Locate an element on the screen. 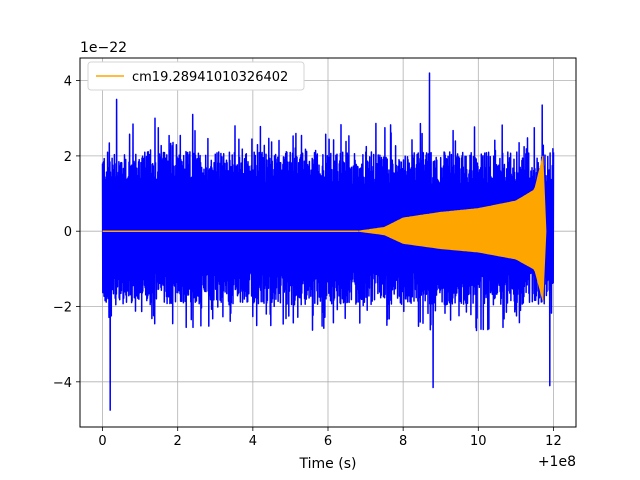 The height and width of the screenshot is (480, 640). y-scale-text: 1e−22 is located at coordinates (103, 48).